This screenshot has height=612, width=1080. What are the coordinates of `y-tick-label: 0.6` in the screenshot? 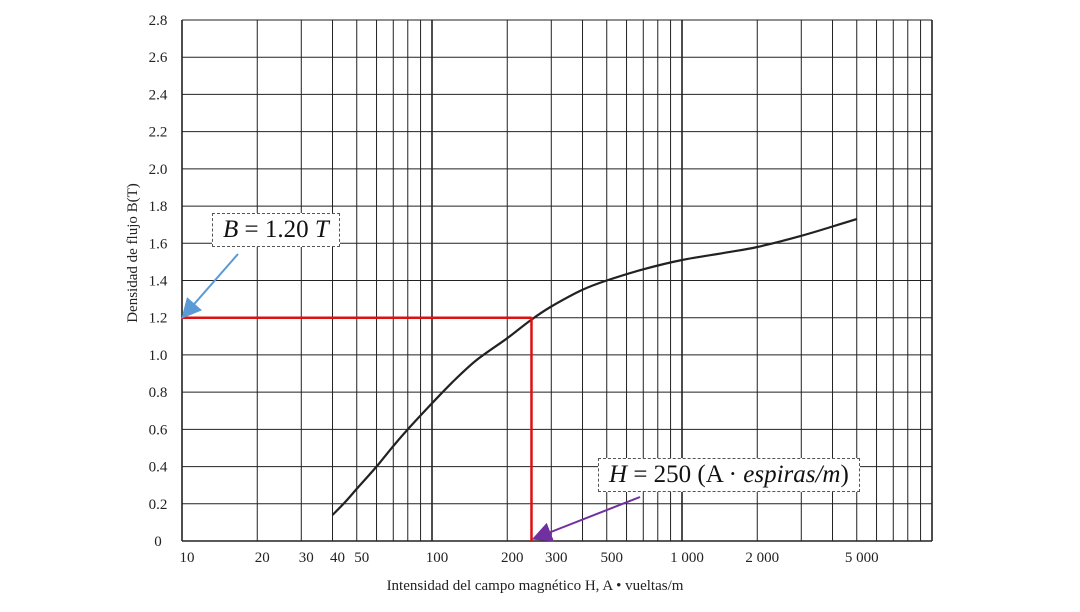 It's located at (158, 430).